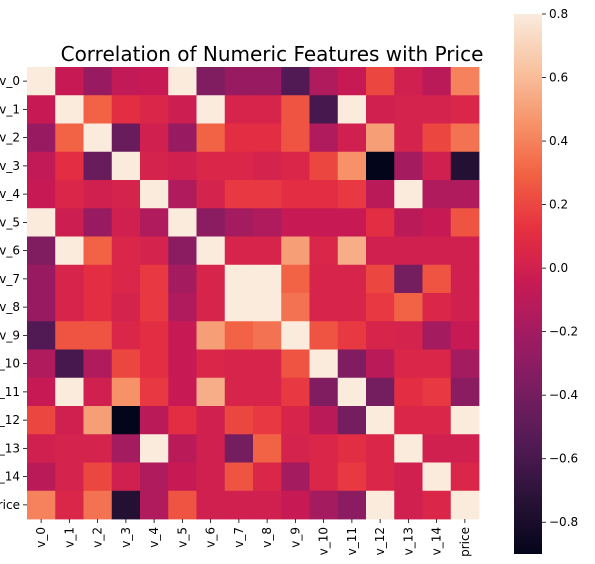 Image resolution: width=595 pixels, height=564 pixels. Describe the element at coordinates (465, 81) in the screenshot. I see `heatmap-cell-v_0-price` at that location.